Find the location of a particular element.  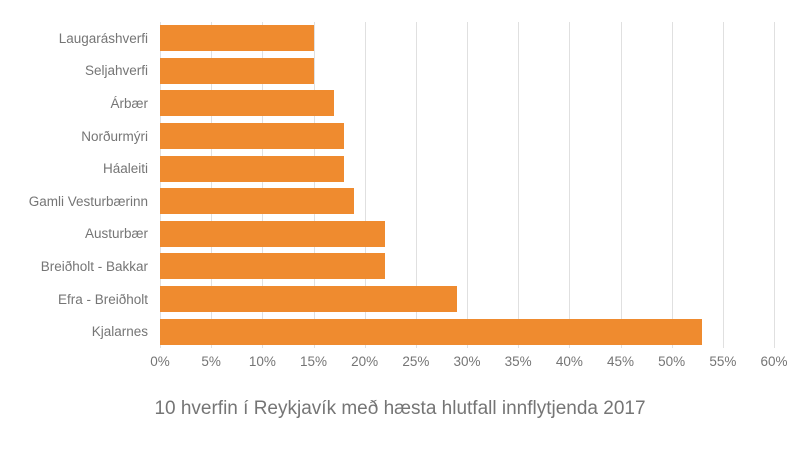

bar-Laugaráshverfi is located at coordinates (237, 38).